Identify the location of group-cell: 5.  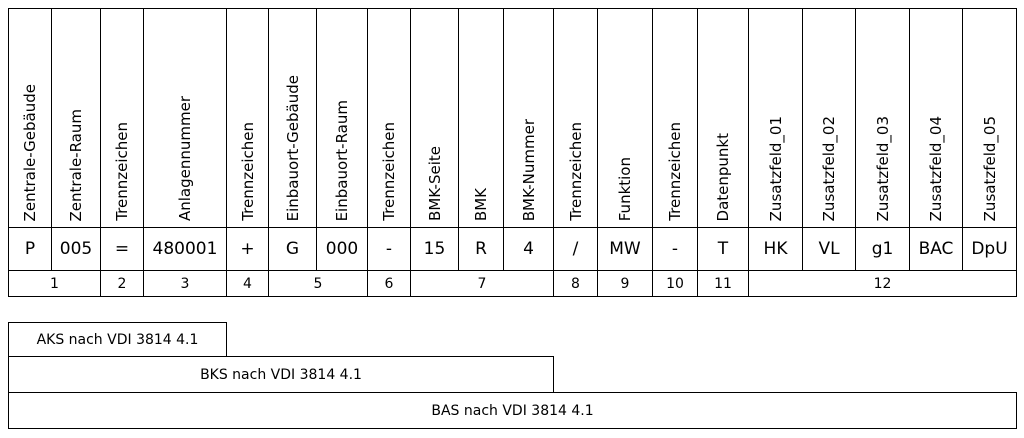
(318, 283).